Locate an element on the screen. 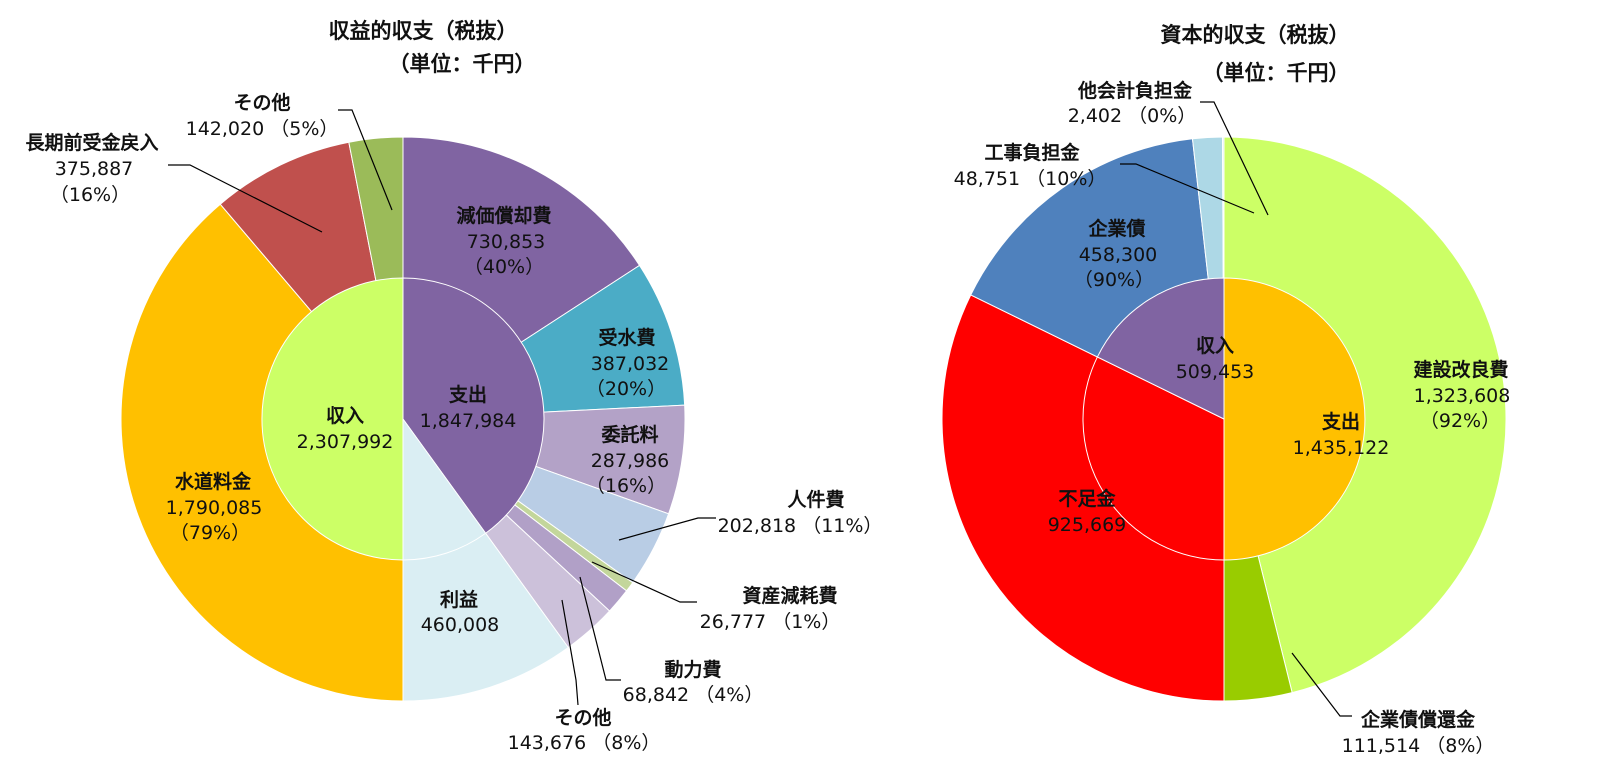 The width and height of the screenshot is (1615, 783). label-depreciation-pct: （40%） is located at coordinates (504, 267).